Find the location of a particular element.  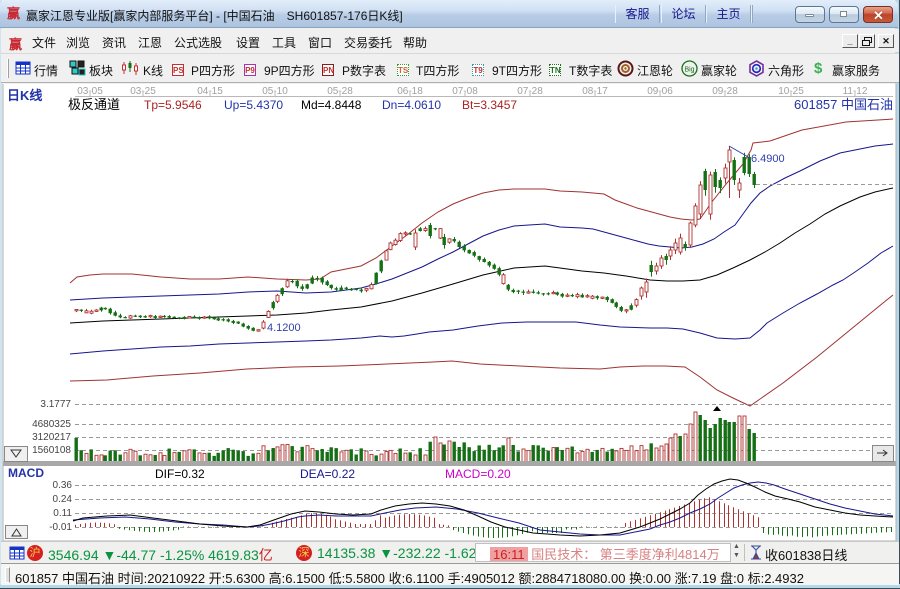

svg-text: 4.1200 is located at coordinates (284, 328).